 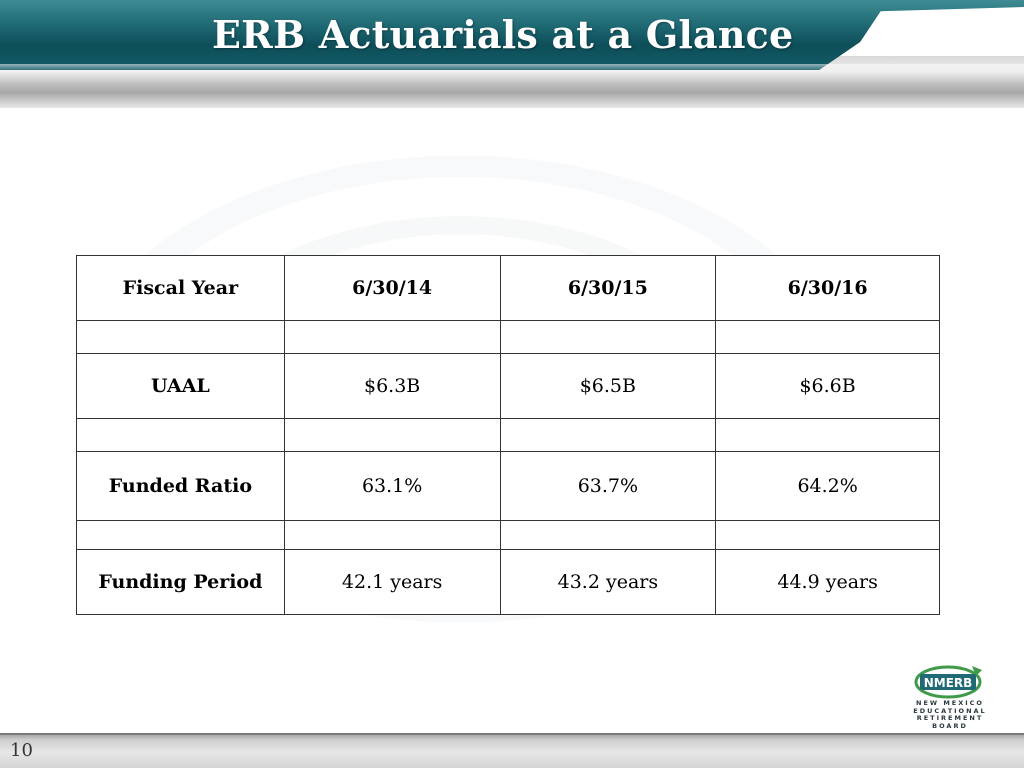 I want to click on table-row-uaal: UAAL $6.3B $6.5B $6.6B, so click(x=508, y=386).